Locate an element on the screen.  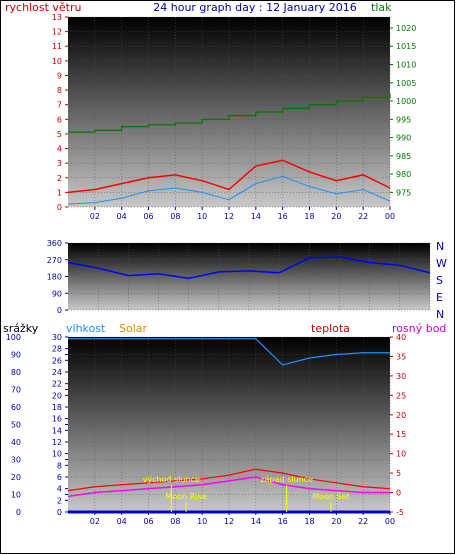
panel1-x-tick-label: 20 is located at coordinates (336, 216).